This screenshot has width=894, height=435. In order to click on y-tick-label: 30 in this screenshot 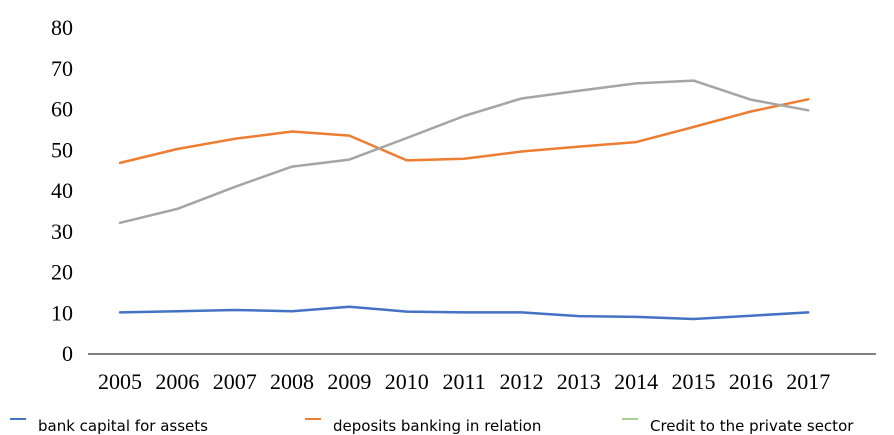, I will do `click(62, 231)`.